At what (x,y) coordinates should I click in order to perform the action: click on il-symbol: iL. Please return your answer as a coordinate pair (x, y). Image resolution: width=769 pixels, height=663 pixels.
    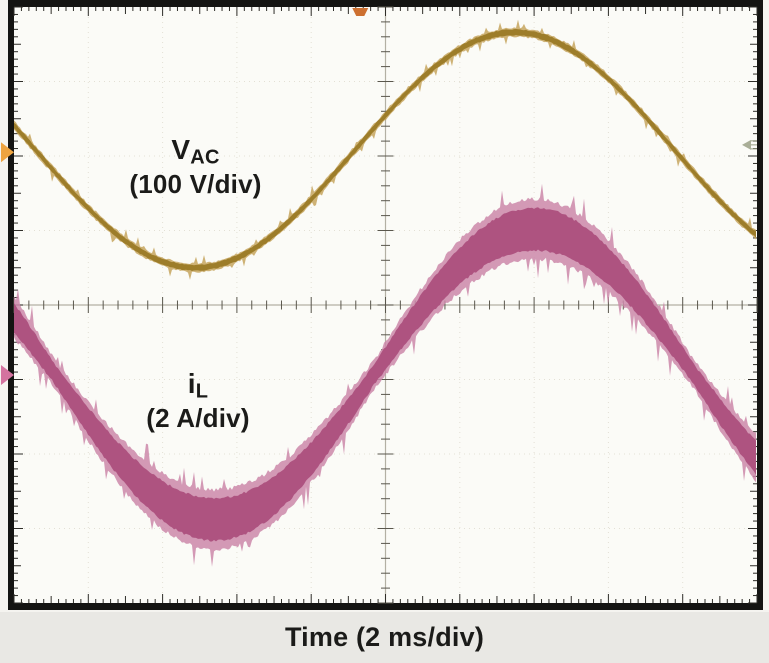
    Looking at the image, I should click on (198, 385).